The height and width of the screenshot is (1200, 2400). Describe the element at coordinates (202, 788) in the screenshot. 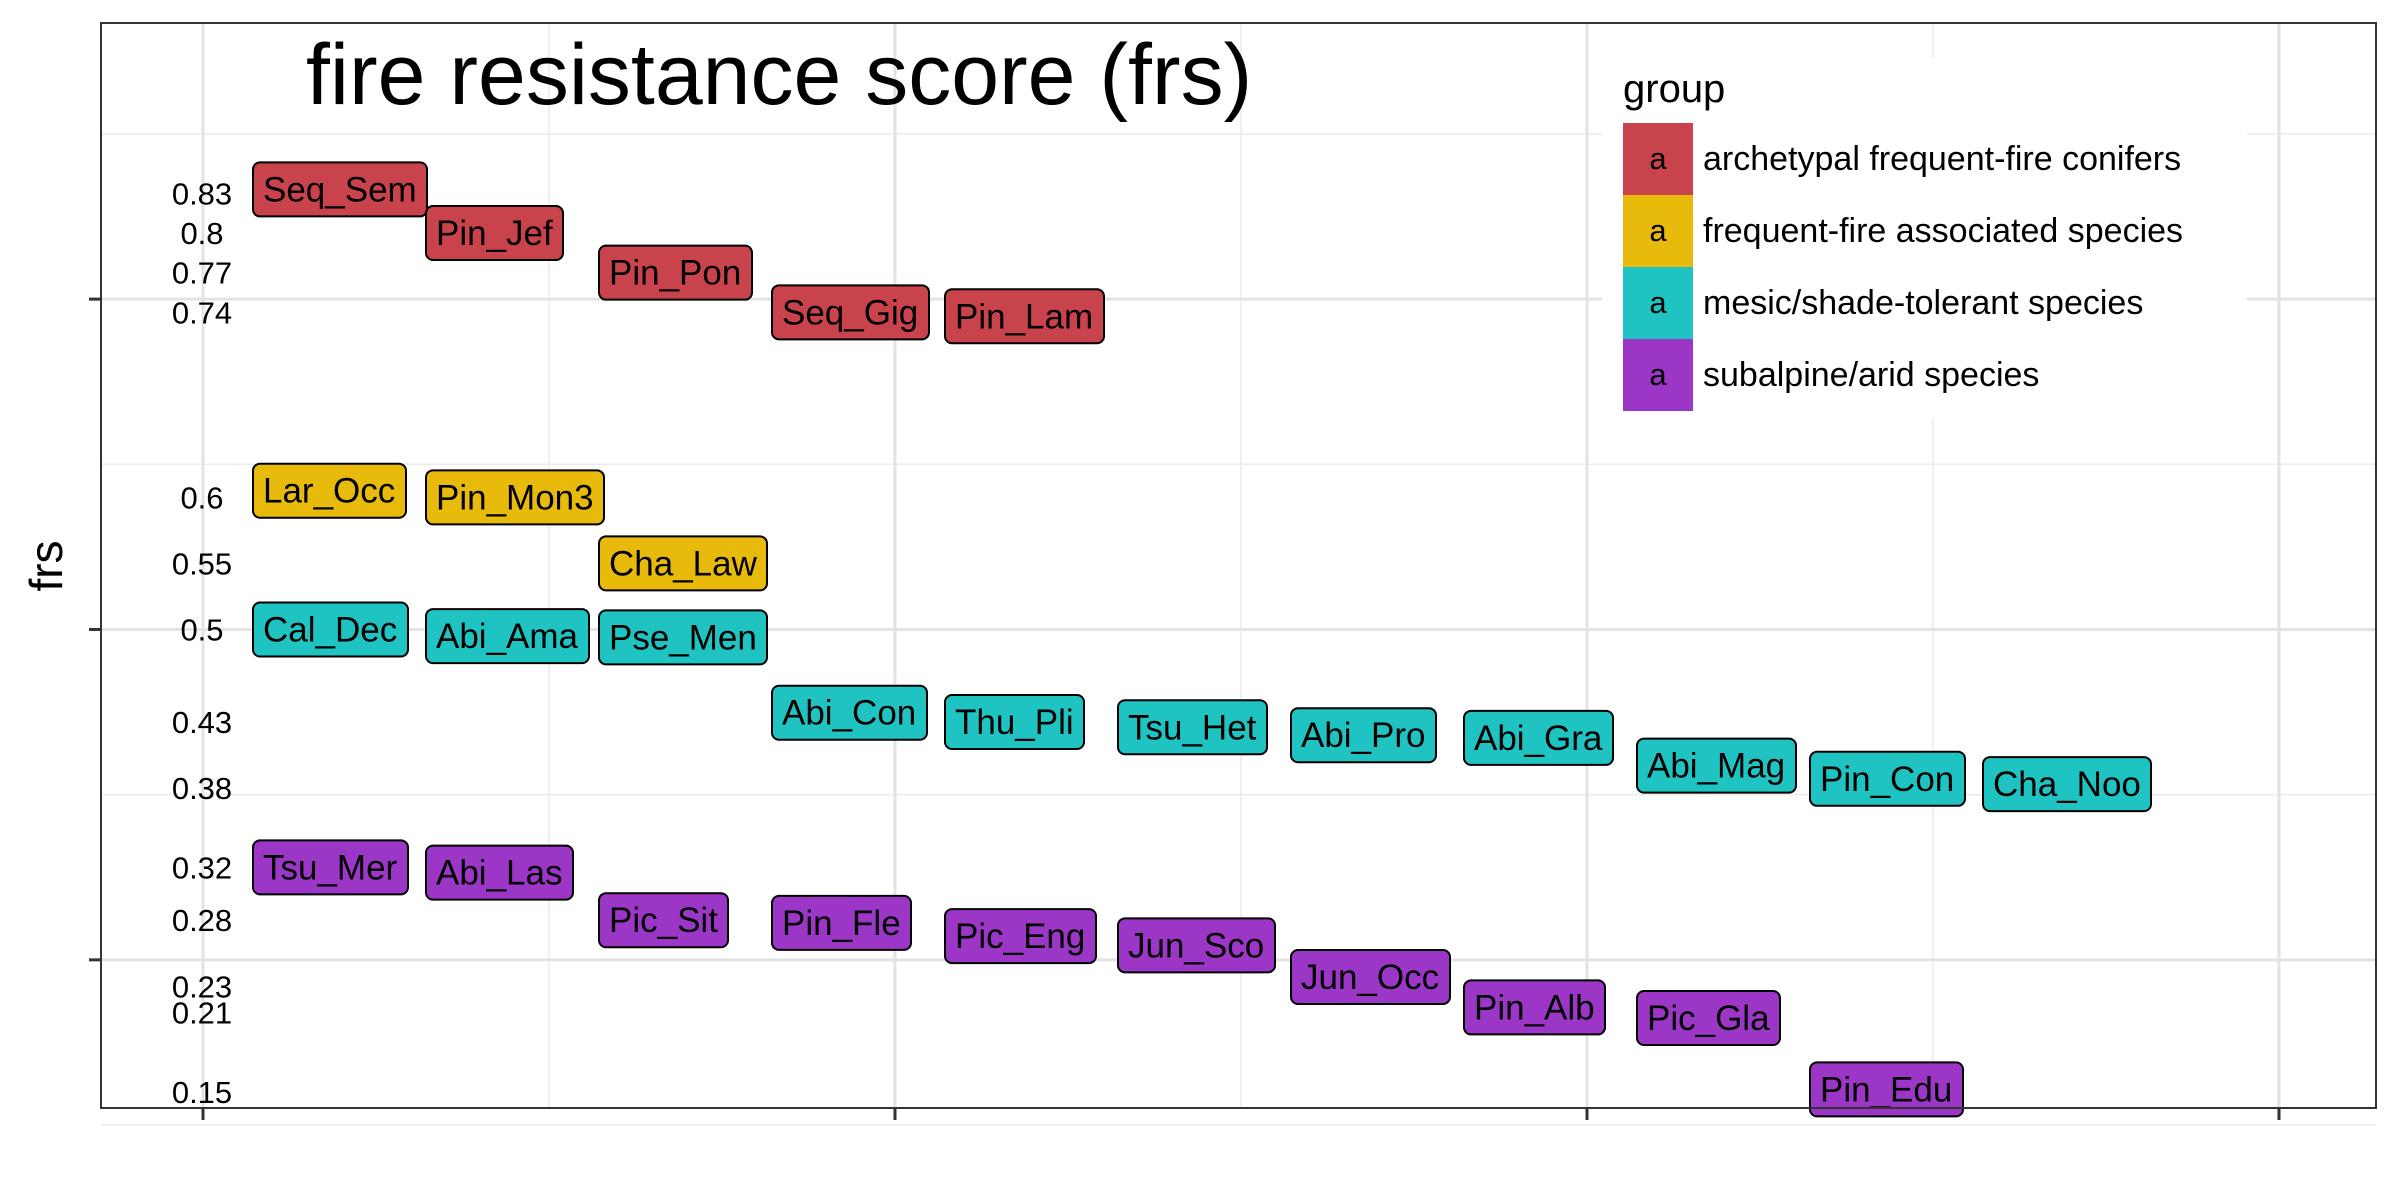

I see `value-label: 0.38` at that location.